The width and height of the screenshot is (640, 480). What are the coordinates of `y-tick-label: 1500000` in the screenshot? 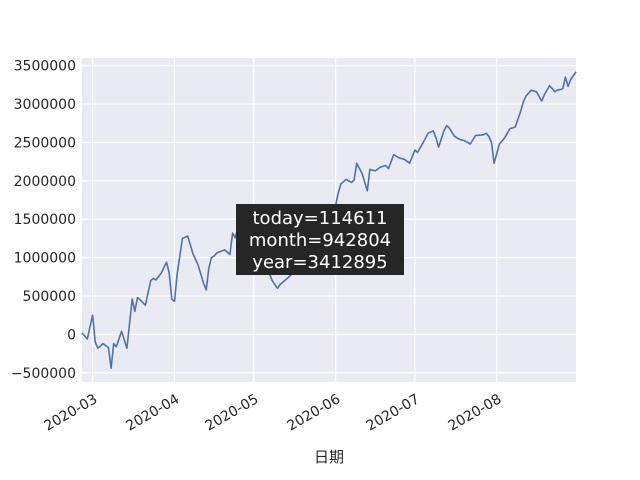 It's located at (45, 220).